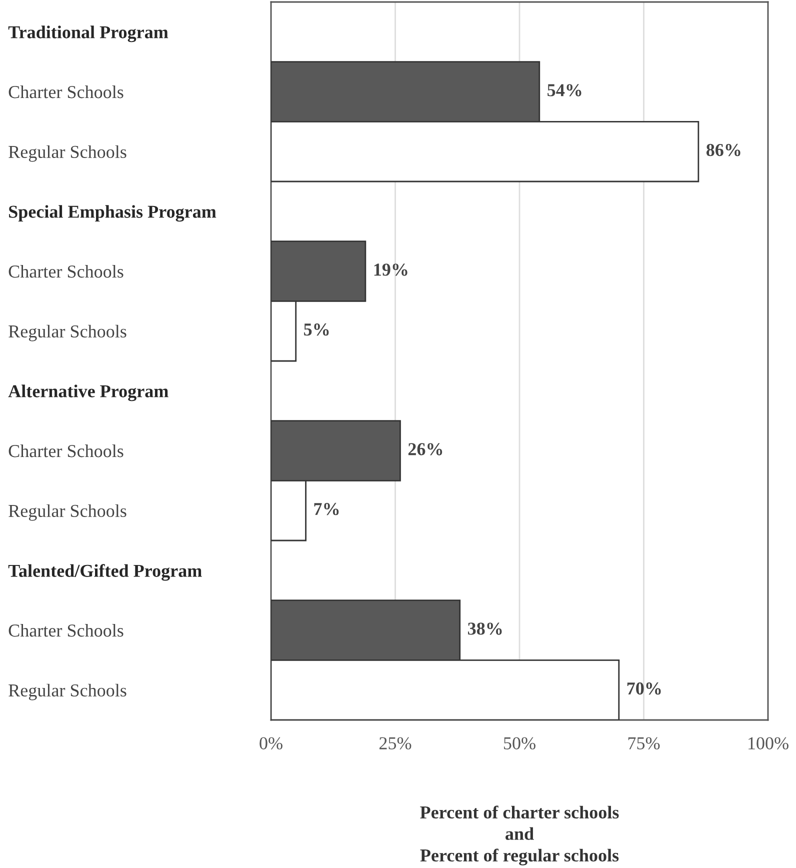 This screenshot has height=868, width=796. Describe the element at coordinates (271, 743) in the screenshot. I see `x-tick-label: 0%` at that location.